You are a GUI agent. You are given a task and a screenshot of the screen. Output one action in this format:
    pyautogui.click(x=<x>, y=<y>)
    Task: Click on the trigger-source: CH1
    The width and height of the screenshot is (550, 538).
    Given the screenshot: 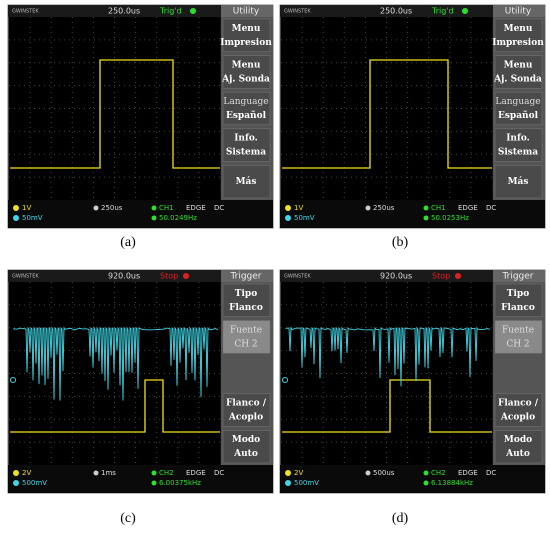 What is the action you would take?
    pyautogui.click(x=166, y=208)
    